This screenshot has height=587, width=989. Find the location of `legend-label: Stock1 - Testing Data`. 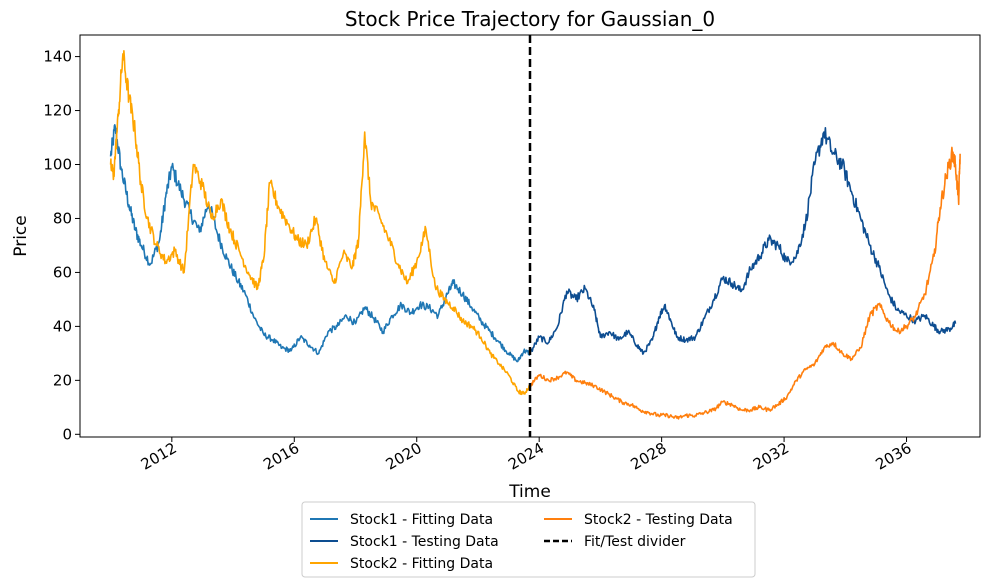

legend-label: Stock1 - Testing Data is located at coordinates (424, 542).